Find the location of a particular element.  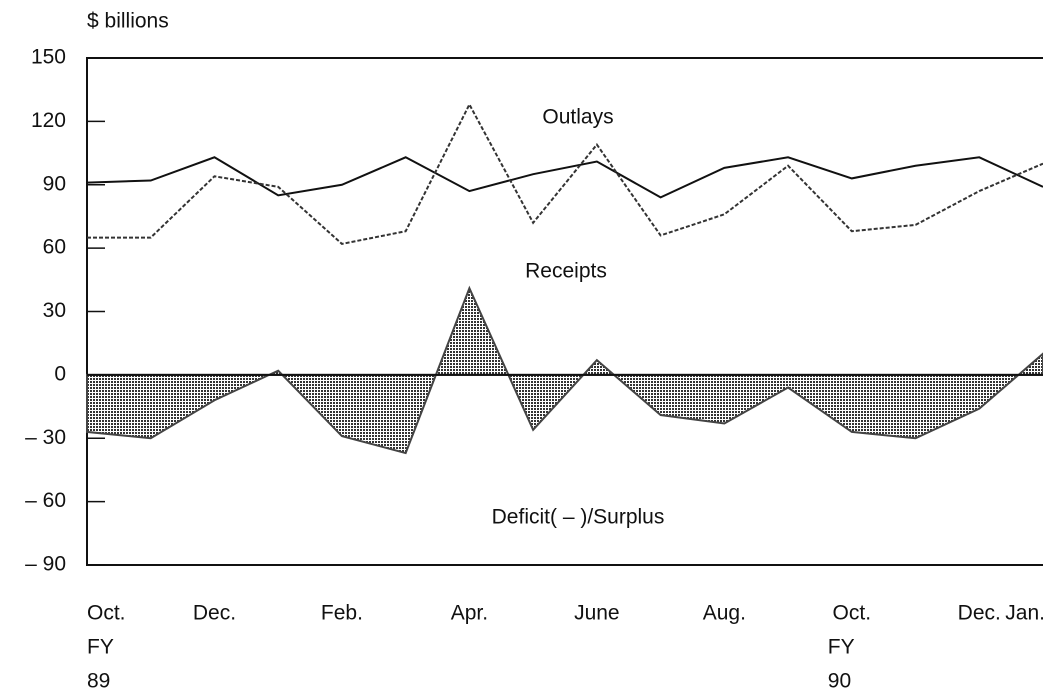

y-tick-label: 120 is located at coordinates (48, 120).